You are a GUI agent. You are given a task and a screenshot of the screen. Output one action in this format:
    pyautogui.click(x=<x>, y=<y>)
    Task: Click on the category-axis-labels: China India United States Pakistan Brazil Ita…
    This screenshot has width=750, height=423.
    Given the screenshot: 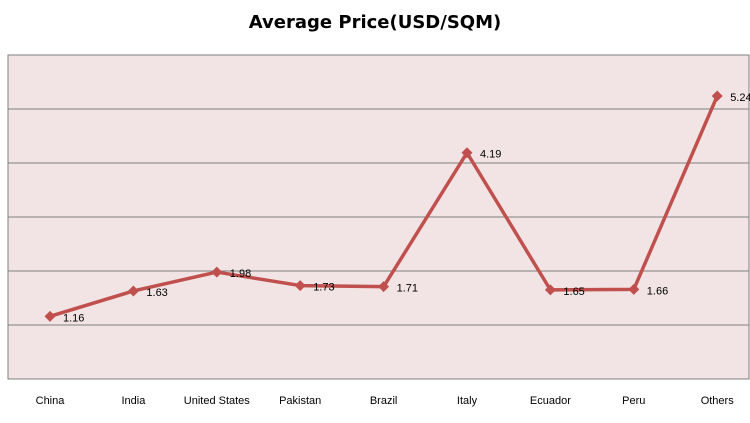 What is the action you would take?
    pyautogui.click(x=385, y=401)
    